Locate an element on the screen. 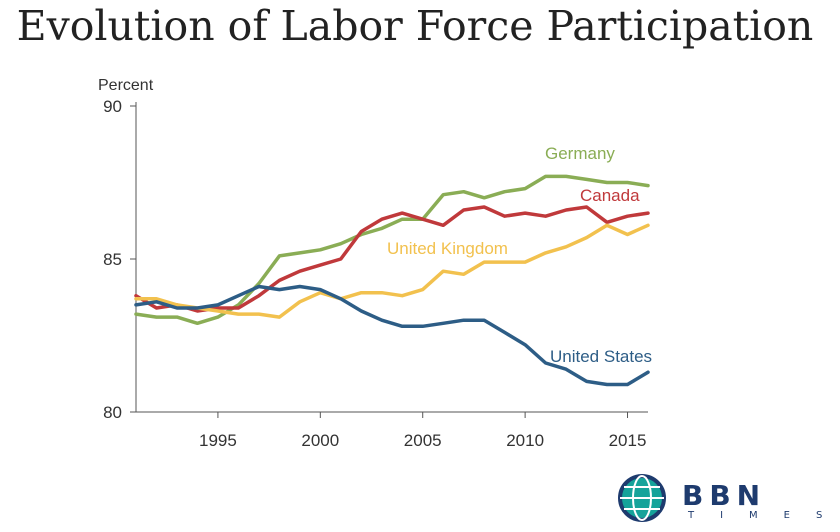 This screenshot has height=532, width=840. series-line-united-kingdom is located at coordinates (392, 271).